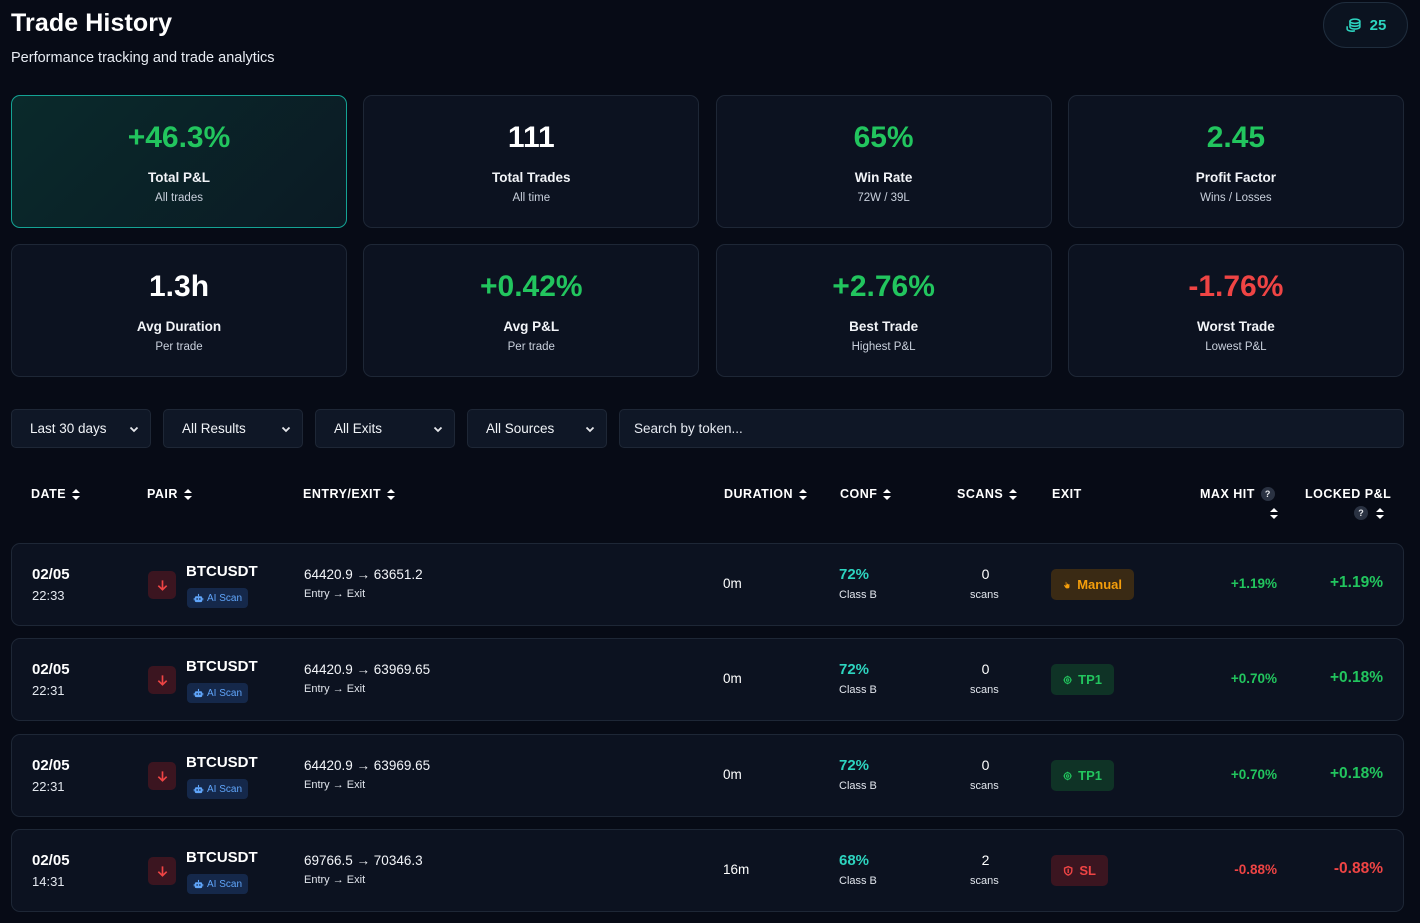 Image resolution: width=1420 pixels, height=923 pixels. I want to click on column-header-locked-pnl: LOCKED P&L, so click(1348, 494).